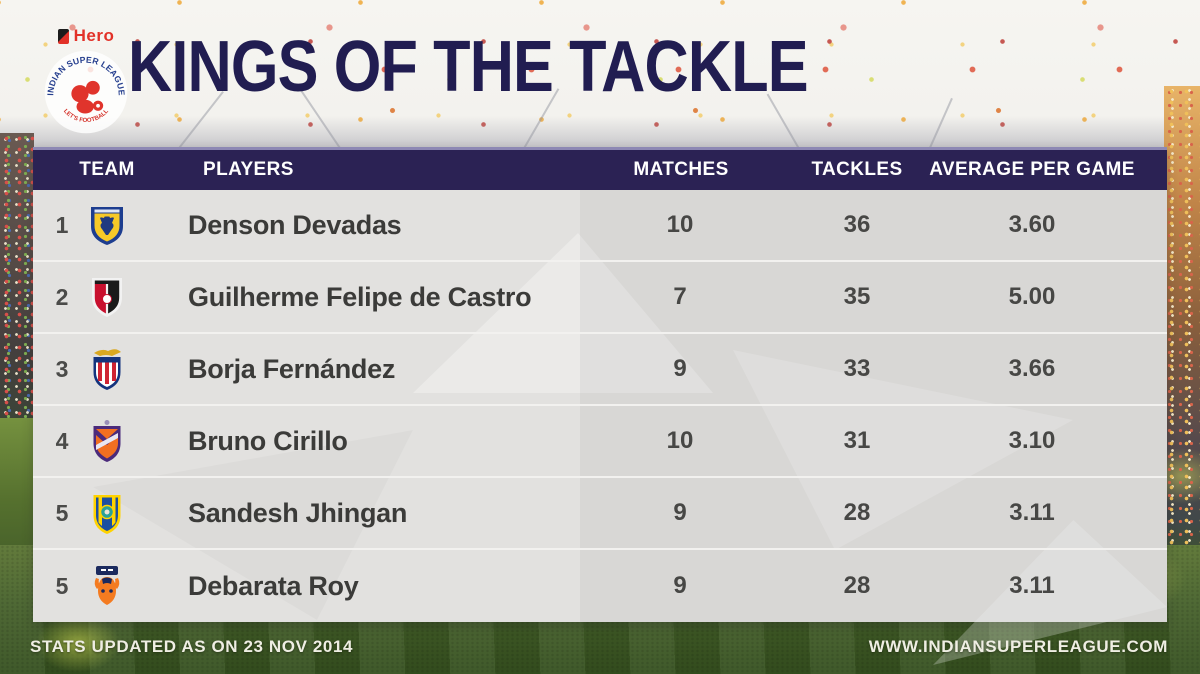 The height and width of the screenshot is (674, 1200). What do you see at coordinates (268, 440) in the screenshot?
I see `player-name: Bruno Cirillo` at bounding box center [268, 440].